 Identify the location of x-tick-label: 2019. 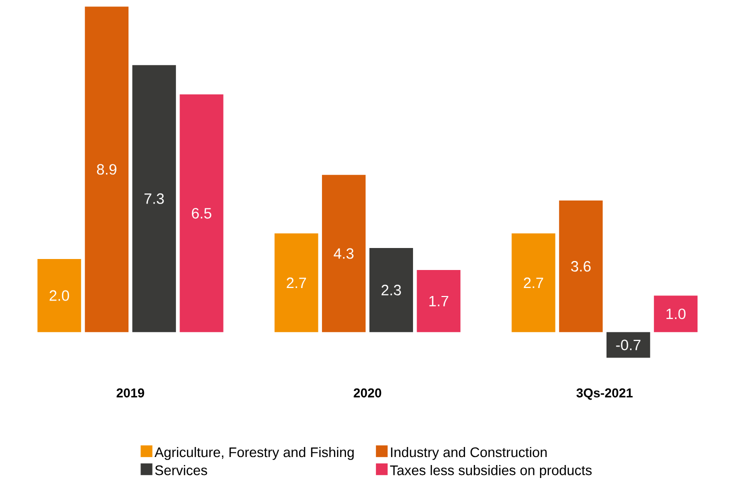
(130, 393).